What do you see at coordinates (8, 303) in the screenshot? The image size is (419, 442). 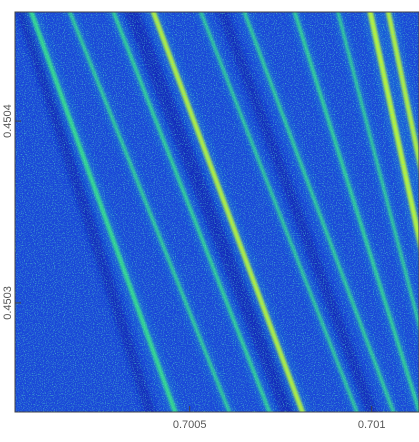 I see `y-tick-label: 0.4503` at bounding box center [8, 303].